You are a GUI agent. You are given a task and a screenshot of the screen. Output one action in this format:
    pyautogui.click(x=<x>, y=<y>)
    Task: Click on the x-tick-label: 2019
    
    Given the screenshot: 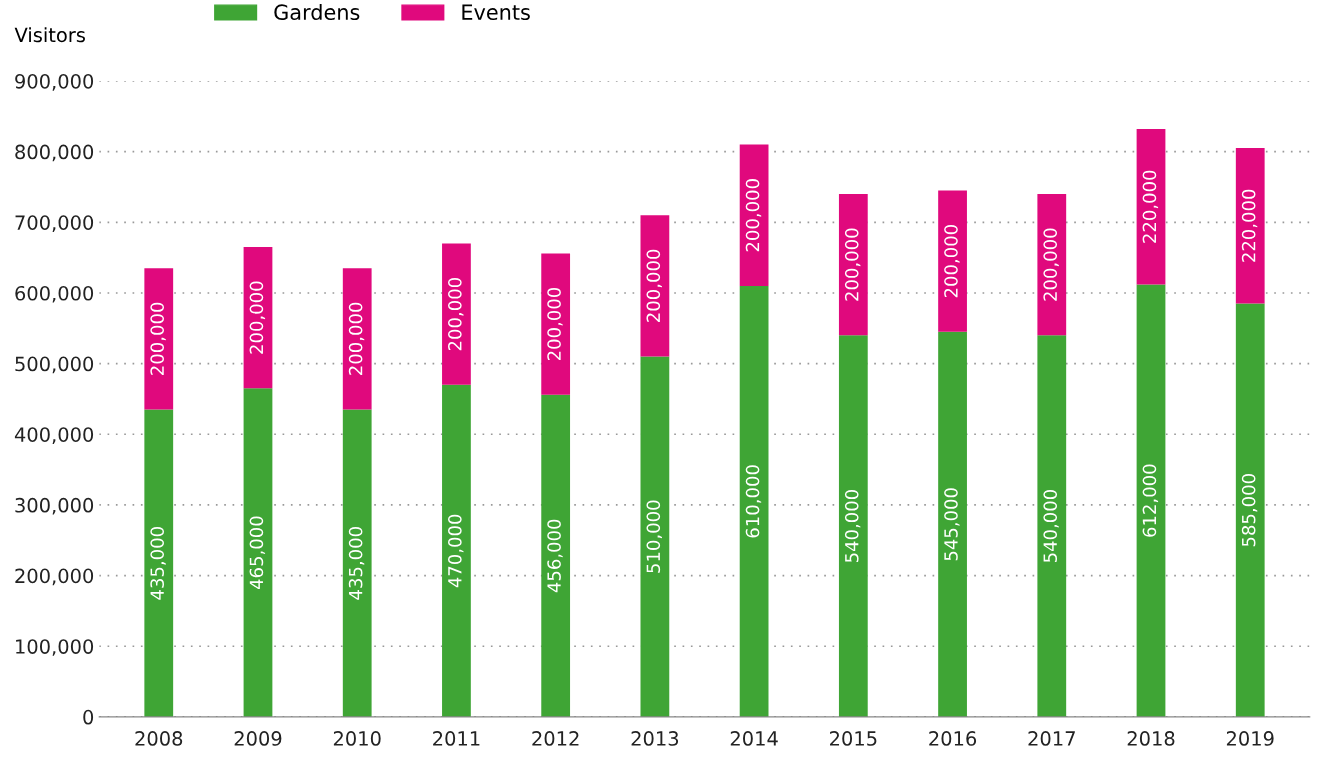 What is the action you would take?
    pyautogui.click(x=1250, y=738)
    